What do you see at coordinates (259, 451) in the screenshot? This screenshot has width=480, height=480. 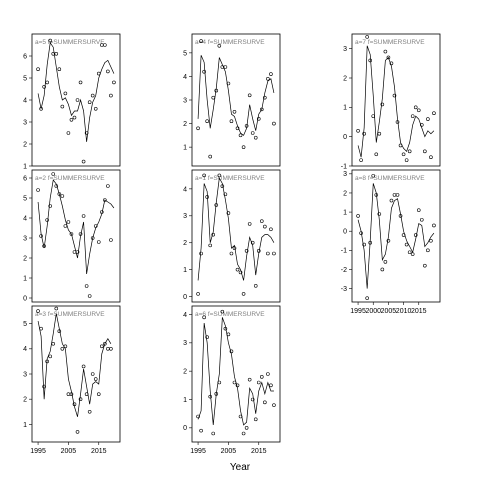 I see `x-tick-label: 2015` at bounding box center [259, 451].